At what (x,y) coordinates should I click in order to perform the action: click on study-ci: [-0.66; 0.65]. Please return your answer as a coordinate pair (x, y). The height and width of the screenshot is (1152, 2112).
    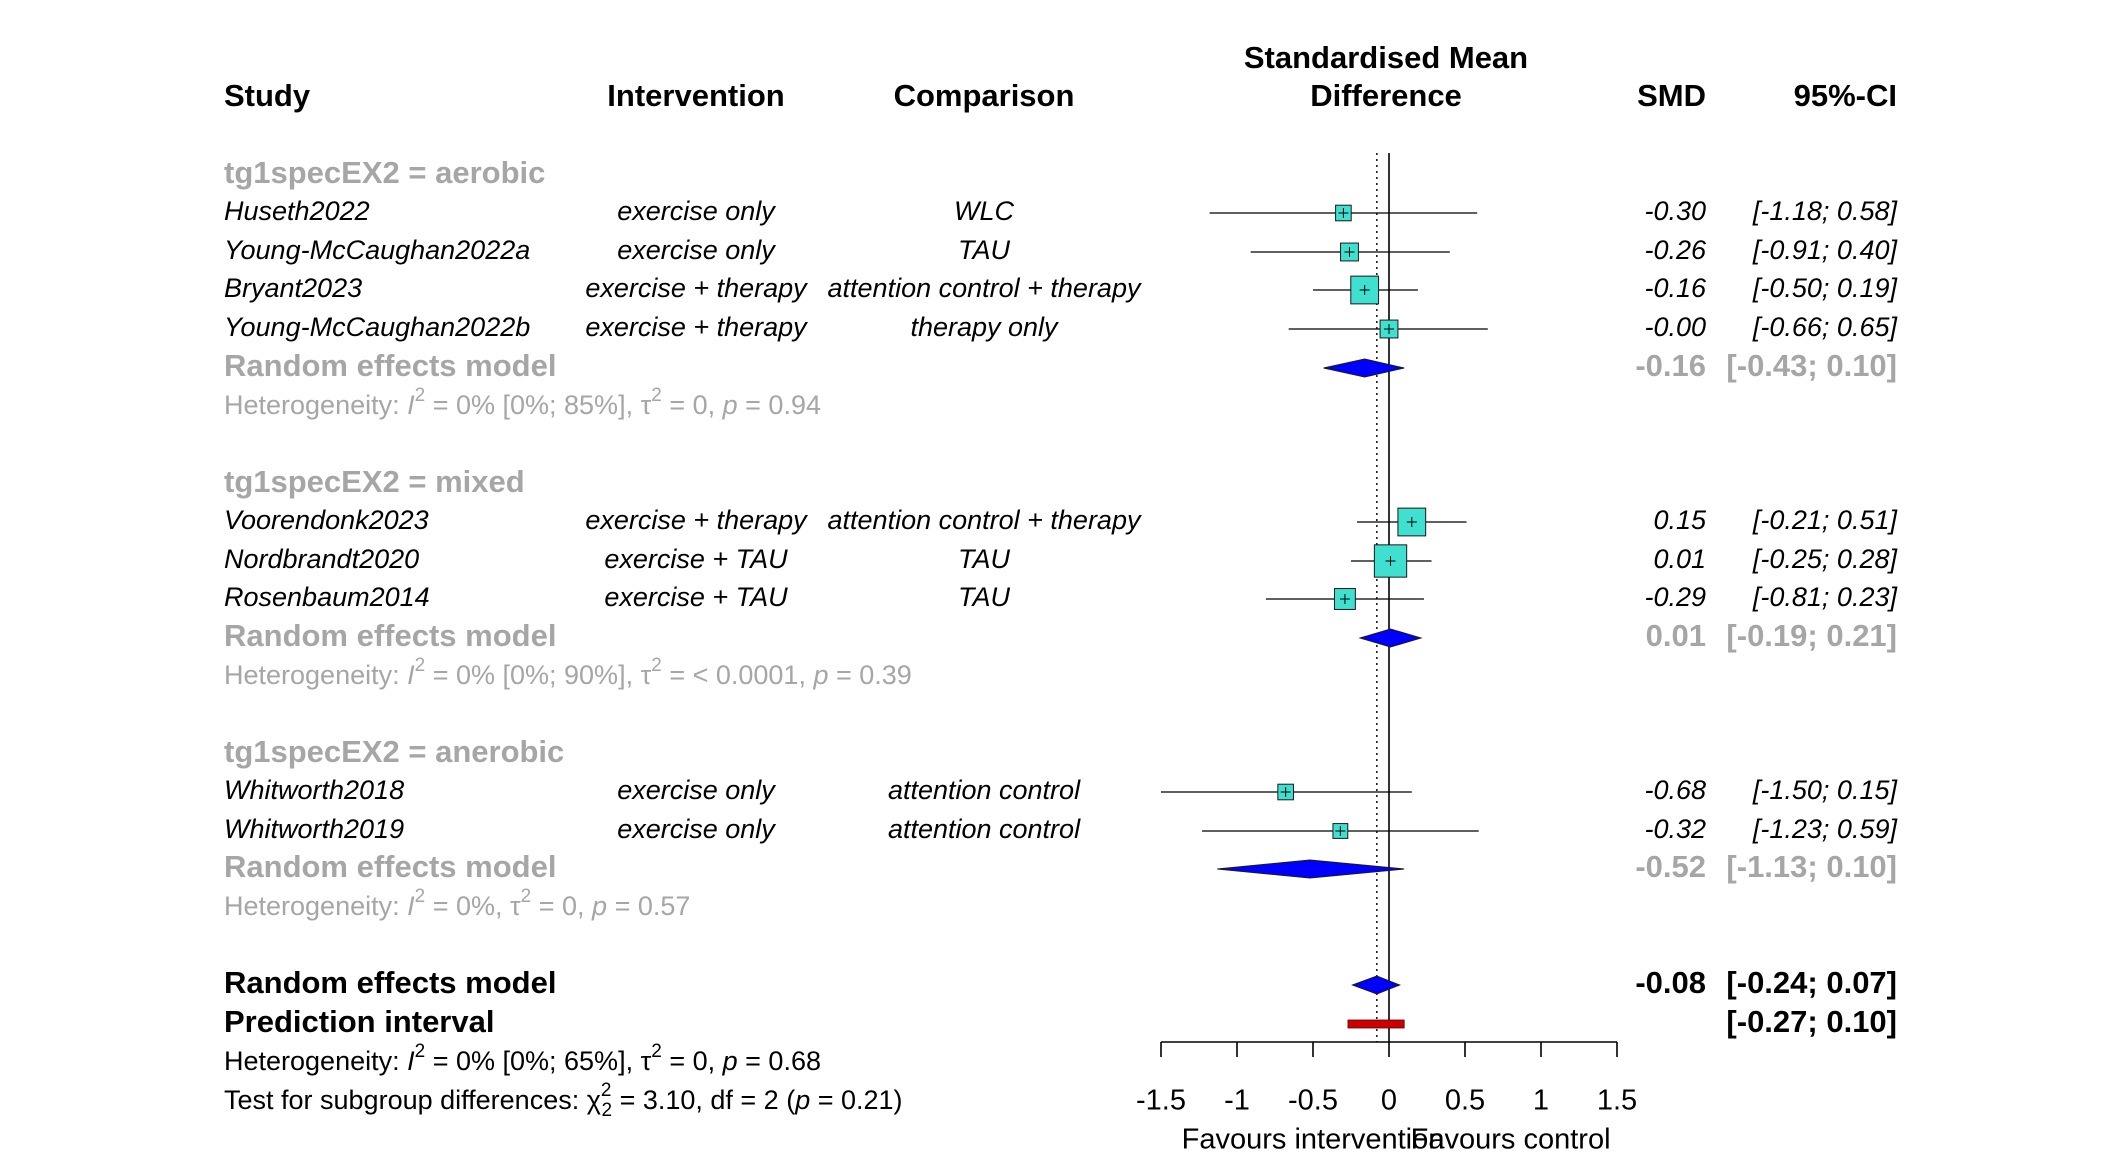
    Looking at the image, I should click on (1825, 327).